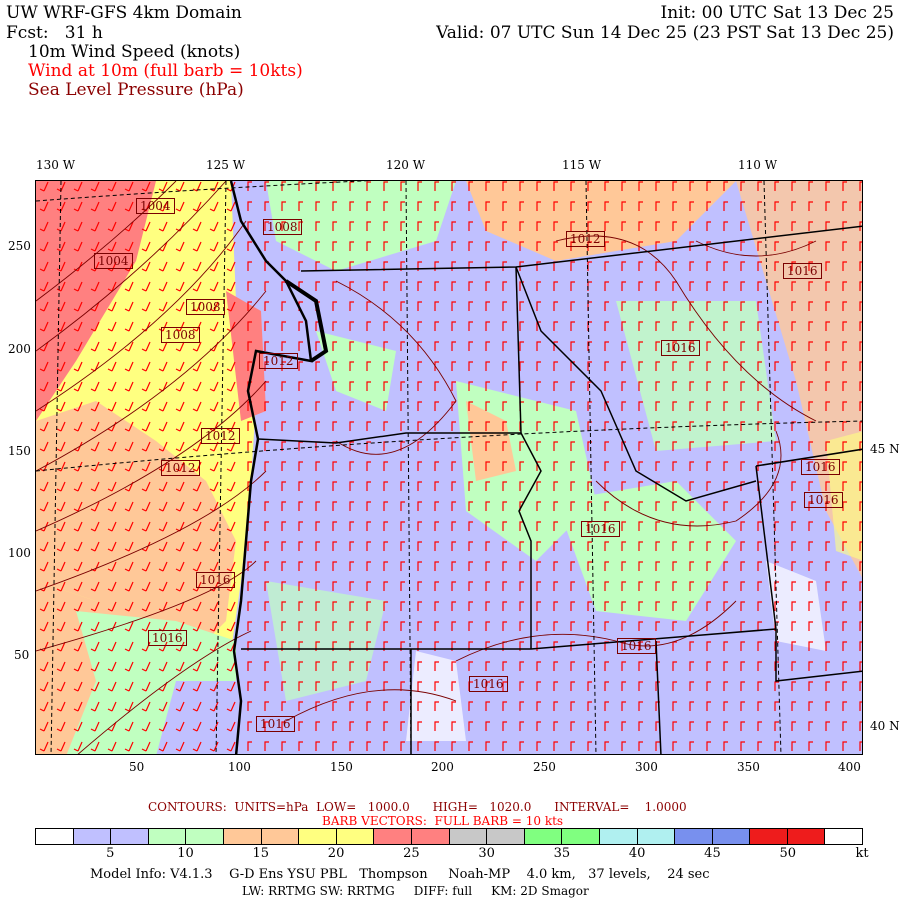  Describe the element at coordinates (486, 853) in the screenshot. I see `colorbar-label: 30` at that location.